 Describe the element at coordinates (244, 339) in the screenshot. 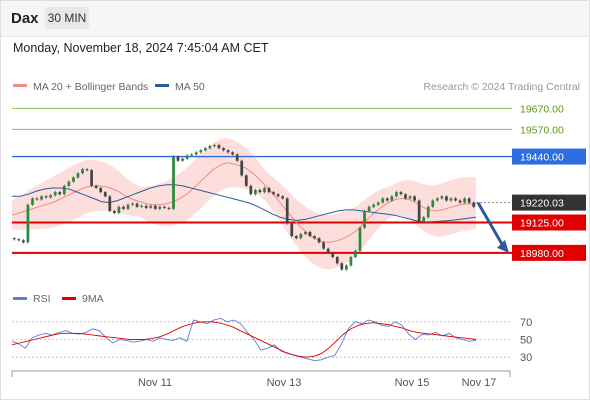

I see `rsi-line` at that location.